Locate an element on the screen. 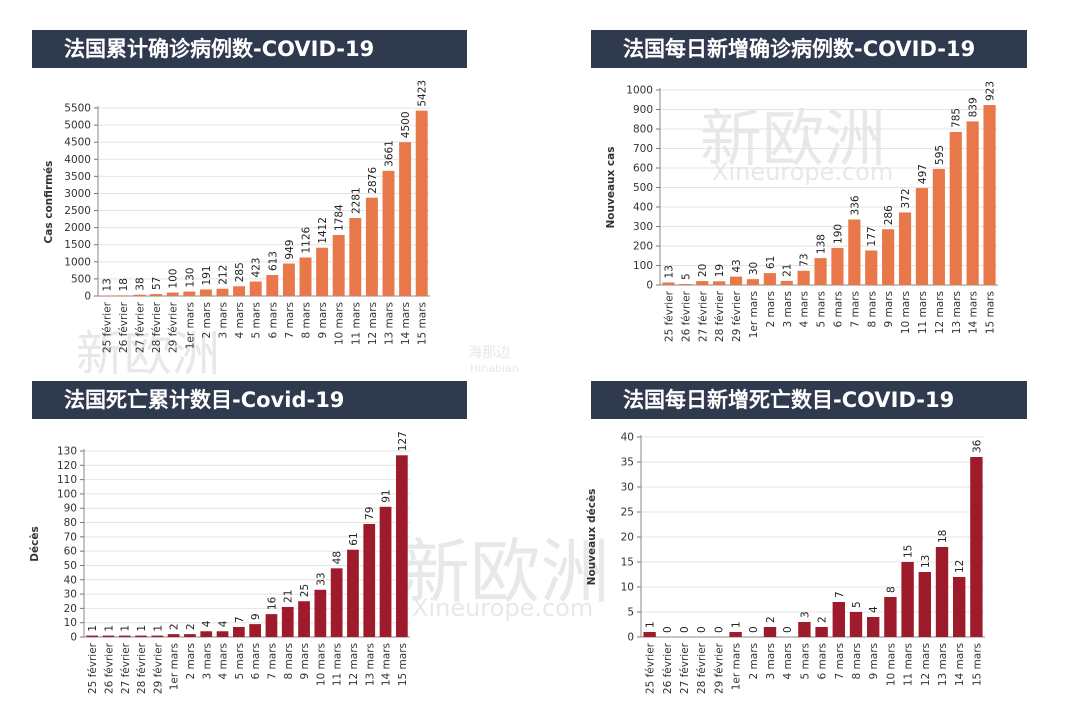 This screenshot has height=714, width=1080. y-tick-label: 70 is located at coordinates (70, 537).